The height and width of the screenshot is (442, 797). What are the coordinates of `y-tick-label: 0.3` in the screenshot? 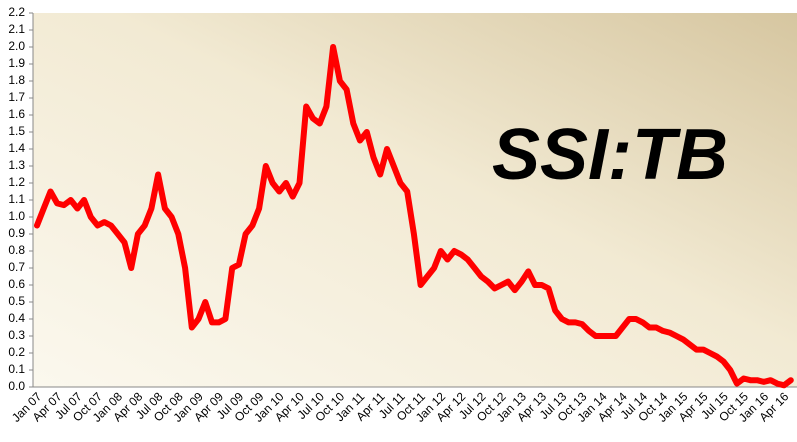 It's located at (16, 335).